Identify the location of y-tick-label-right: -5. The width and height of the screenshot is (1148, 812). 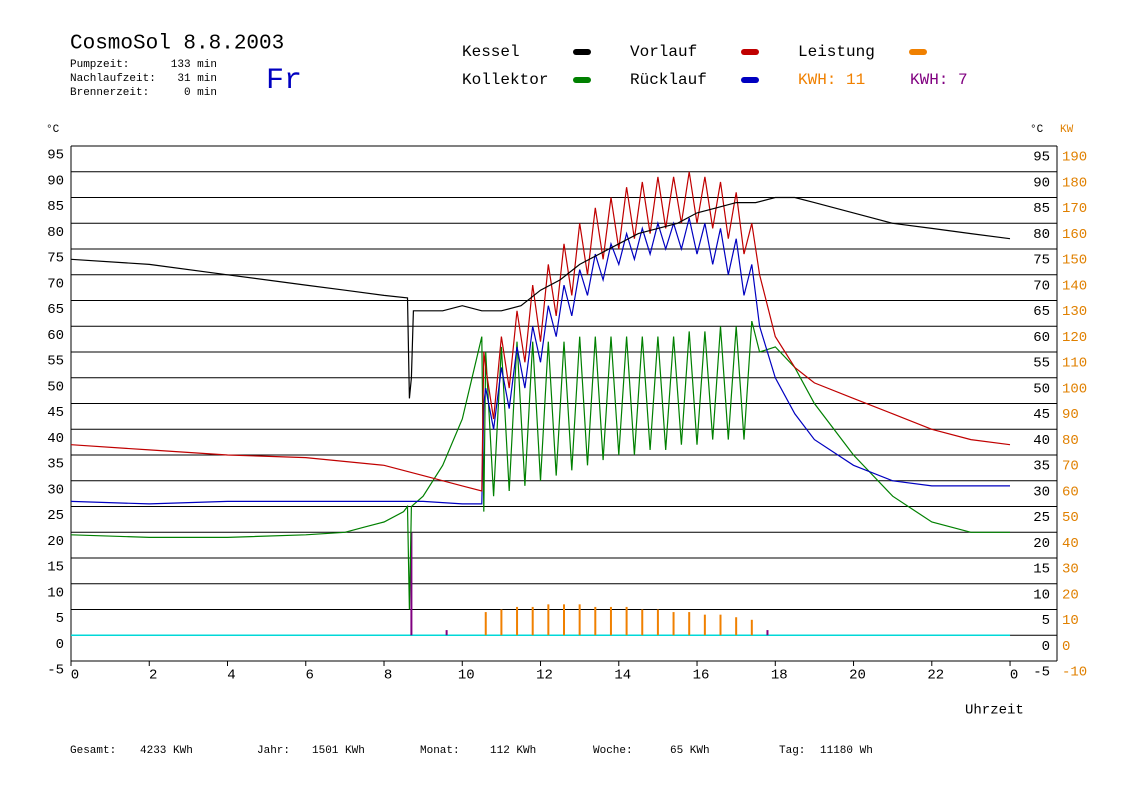
(1041, 673).